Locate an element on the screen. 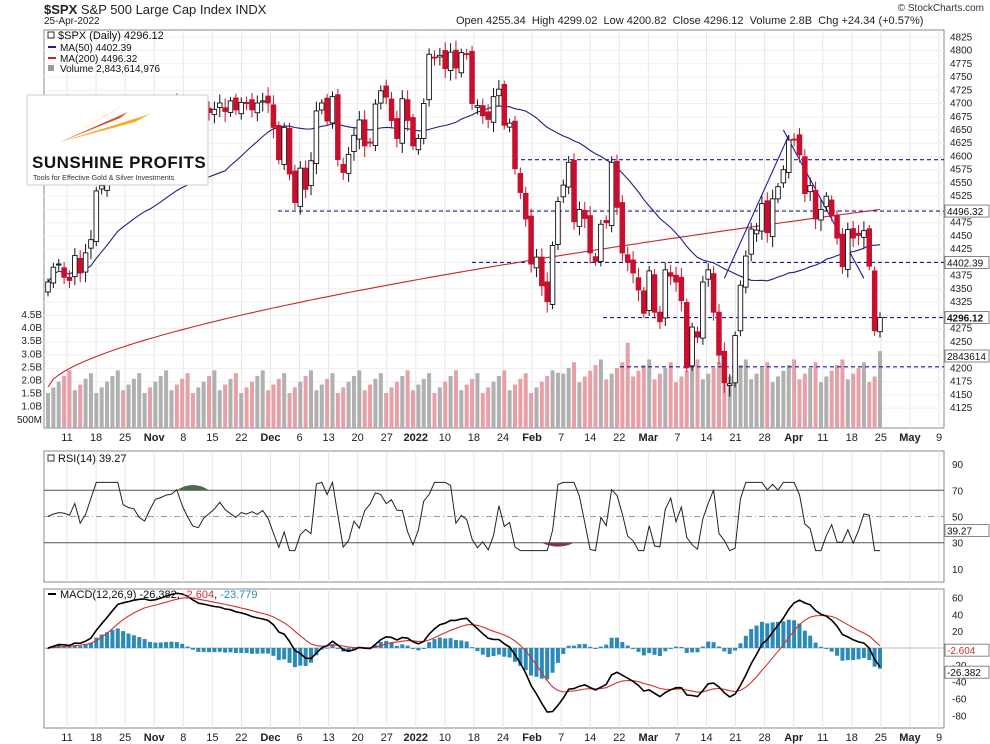  index-name: S&P 500 Large Cap Index is located at coordinates (156, 9).